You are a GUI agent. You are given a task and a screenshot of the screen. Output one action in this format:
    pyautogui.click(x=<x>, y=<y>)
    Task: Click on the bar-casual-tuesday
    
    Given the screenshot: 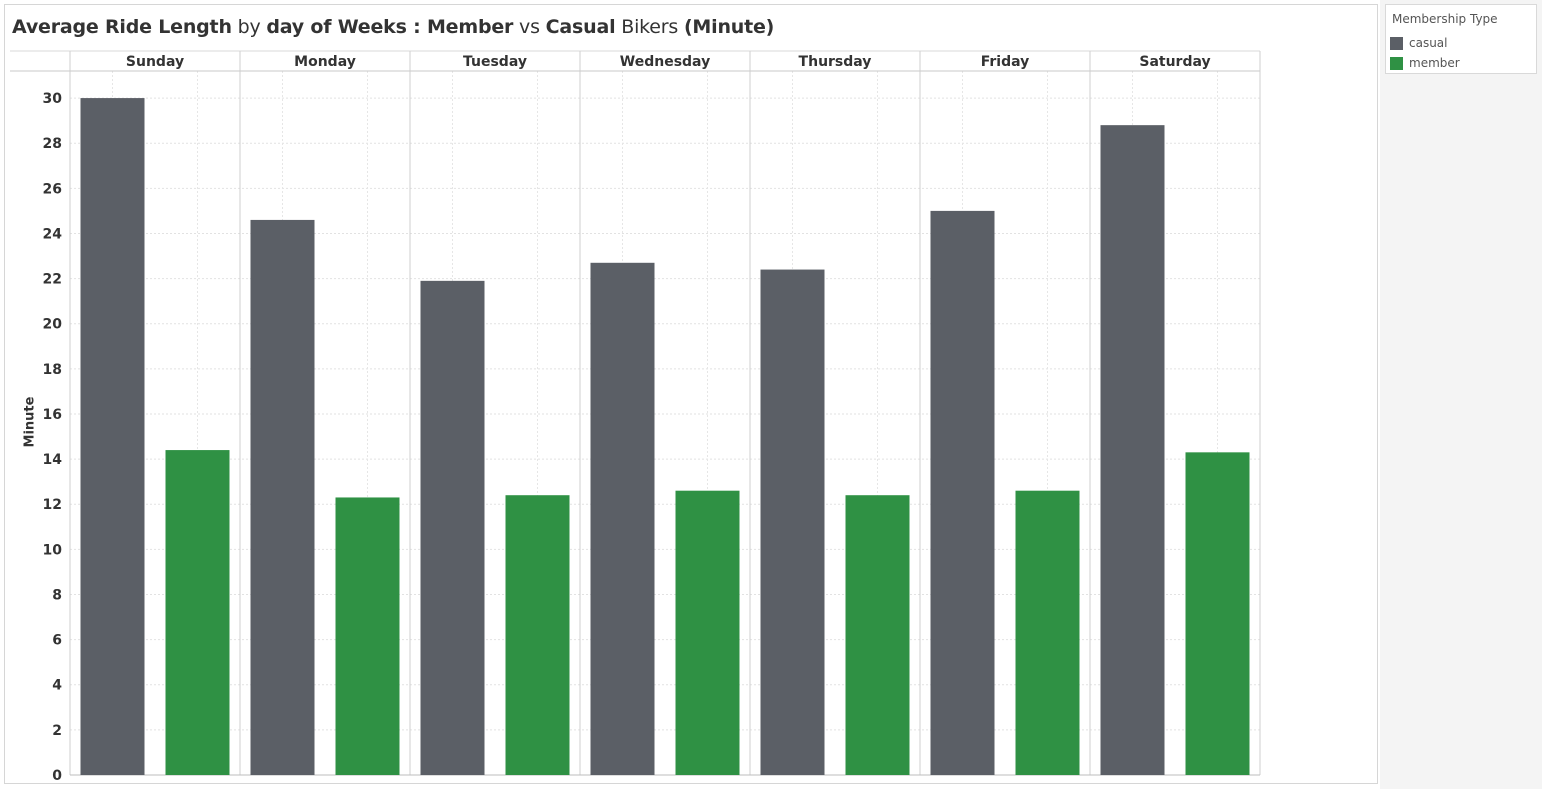 What is the action you would take?
    pyautogui.click(x=452, y=527)
    